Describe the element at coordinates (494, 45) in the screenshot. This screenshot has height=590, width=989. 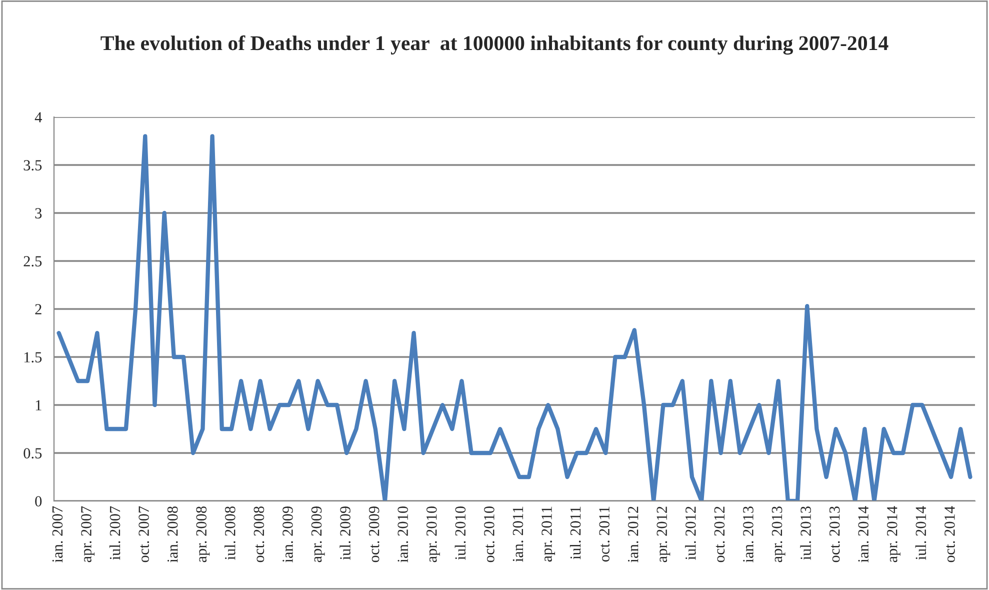
I see `chart-title: The evolution of Deaths under 1 year at 100000 inhabitants for county during 2007-2014` at that location.